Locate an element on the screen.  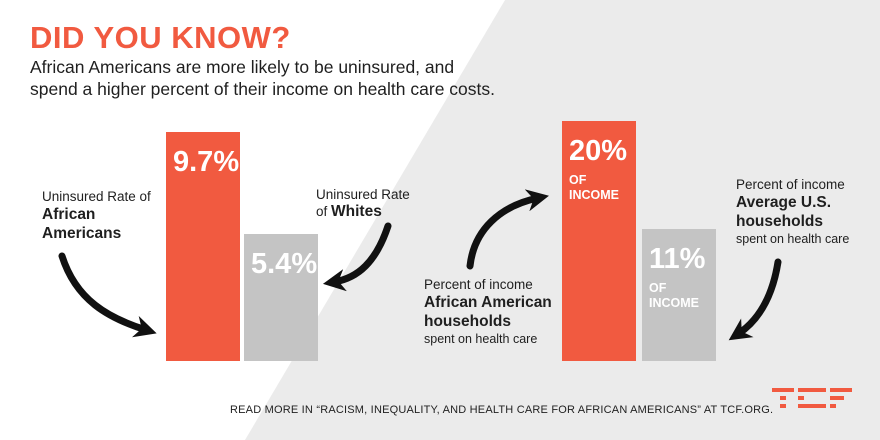
annotation-us-line1: Average U.S. is located at coordinates (784, 202).